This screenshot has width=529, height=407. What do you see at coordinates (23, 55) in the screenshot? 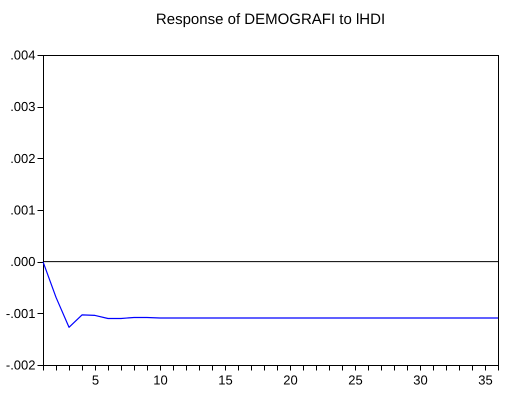
I see `y-tick-label: .004` at bounding box center [23, 55].